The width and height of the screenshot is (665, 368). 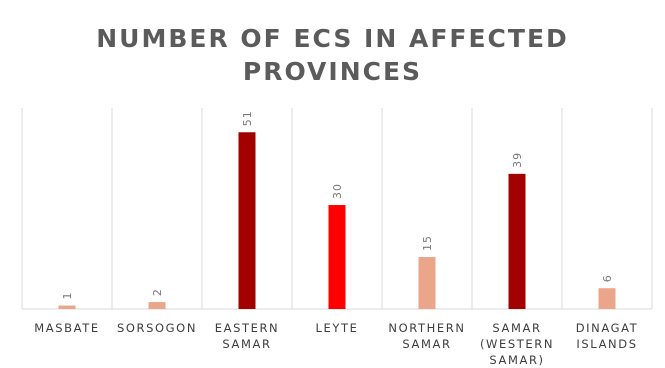 I want to click on bar-eastern-samar, so click(x=247, y=220).